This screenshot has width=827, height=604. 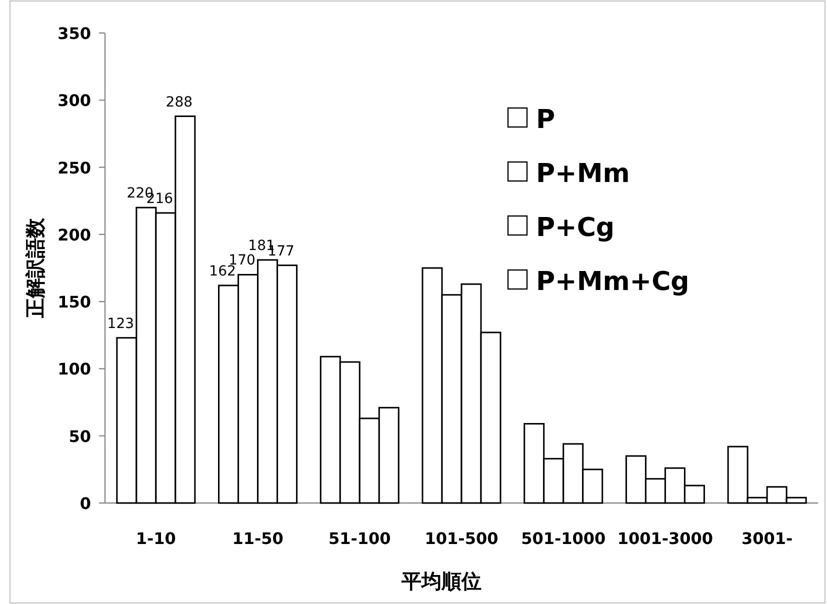 I want to click on legend-label: P+Mm+Cg, so click(x=613, y=282).